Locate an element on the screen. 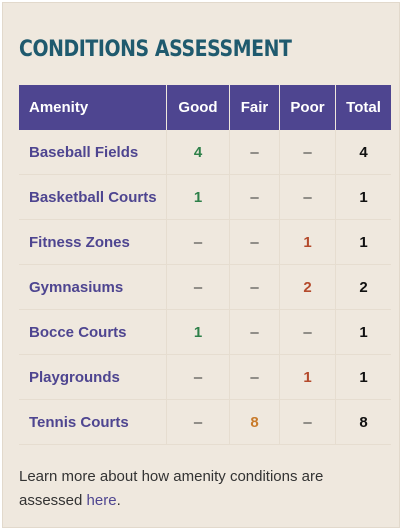 Image resolution: width=402 pixels, height=530 pixels. table-row: Baseball Fields 4– –4 is located at coordinates (205, 152).